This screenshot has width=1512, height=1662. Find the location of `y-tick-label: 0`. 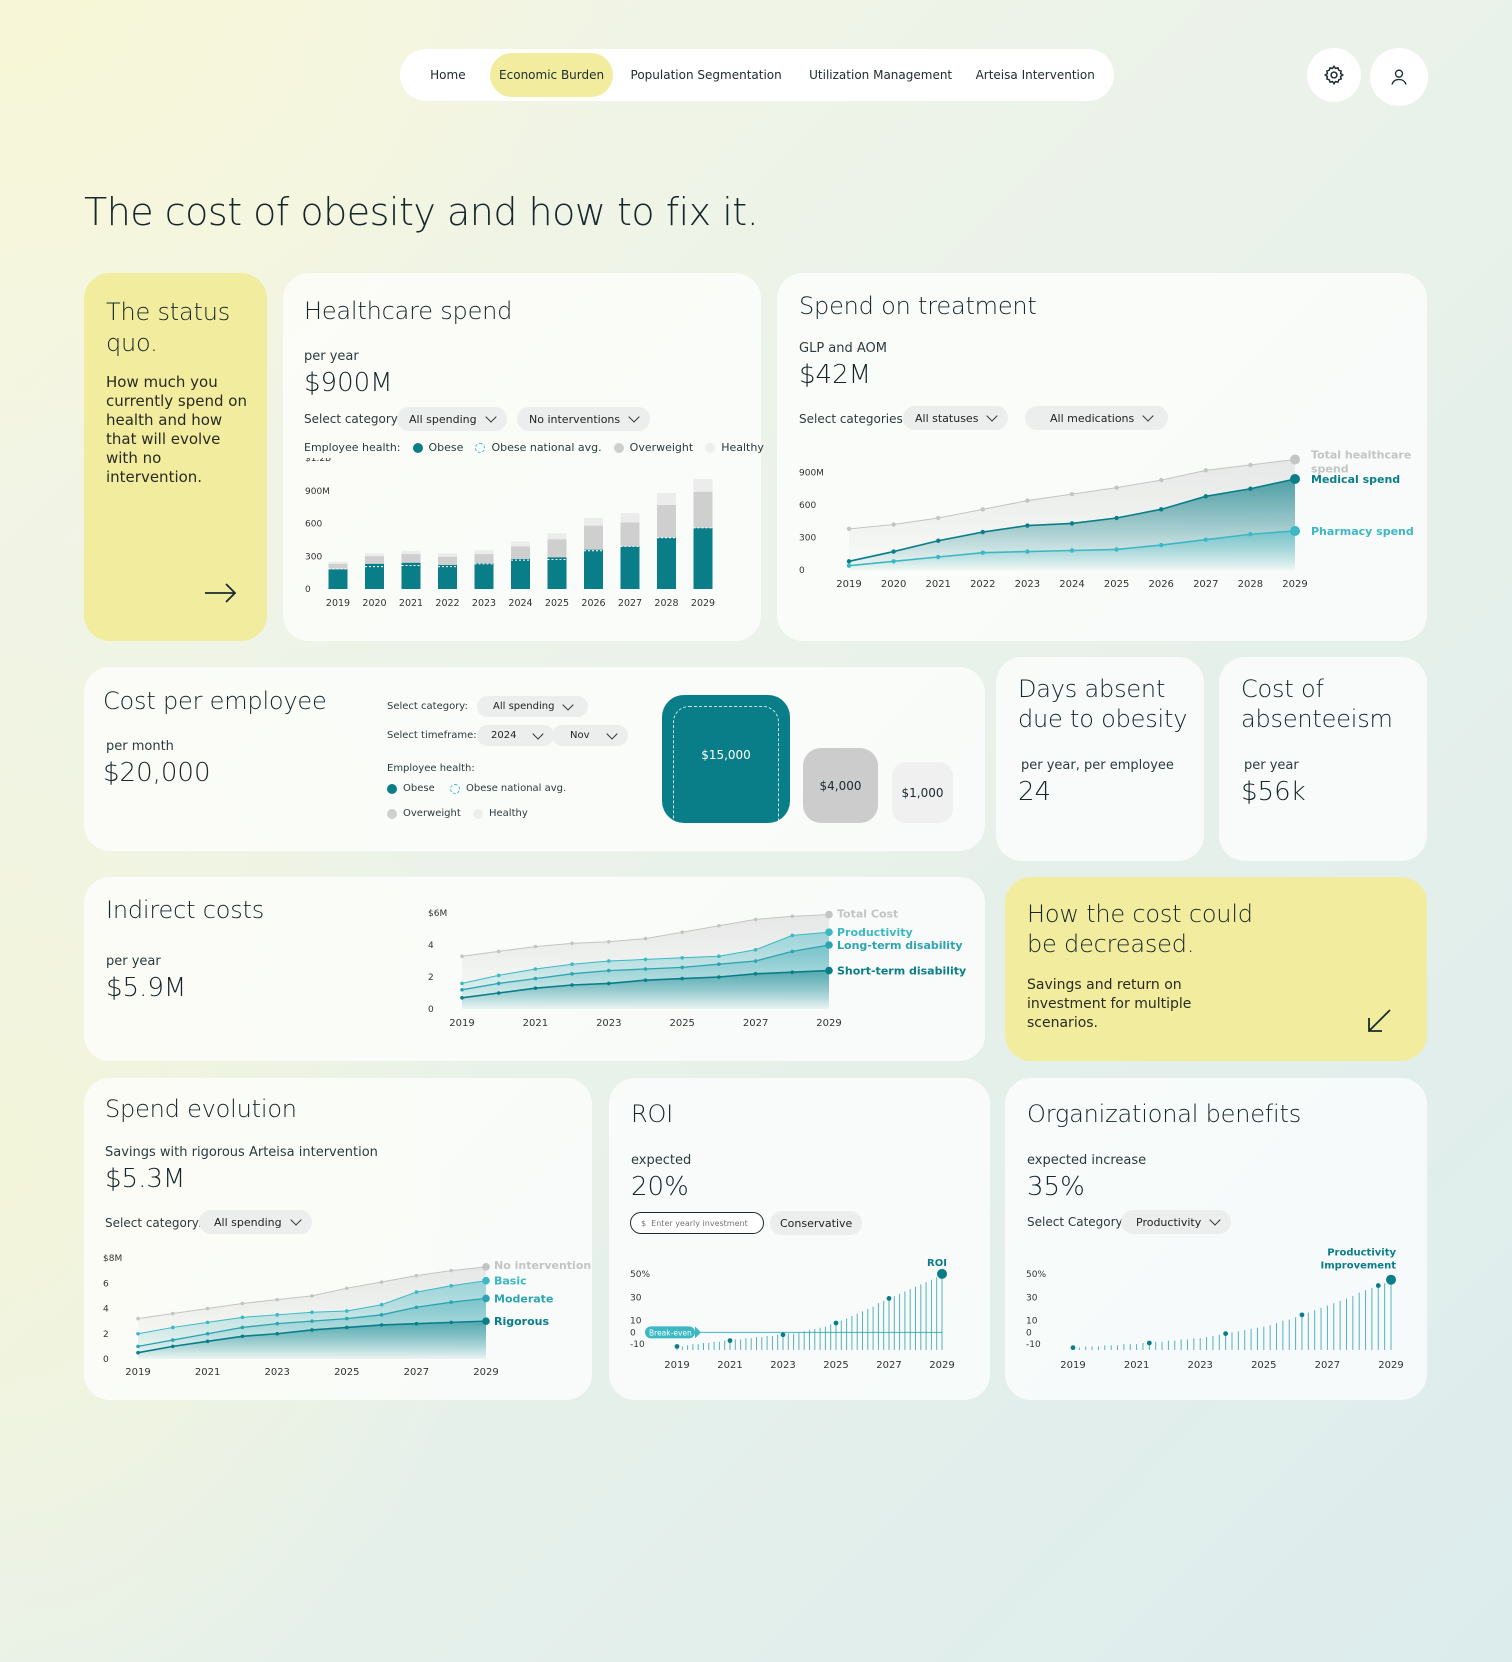

y-tick-label: 0 is located at coordinates (308, 590).